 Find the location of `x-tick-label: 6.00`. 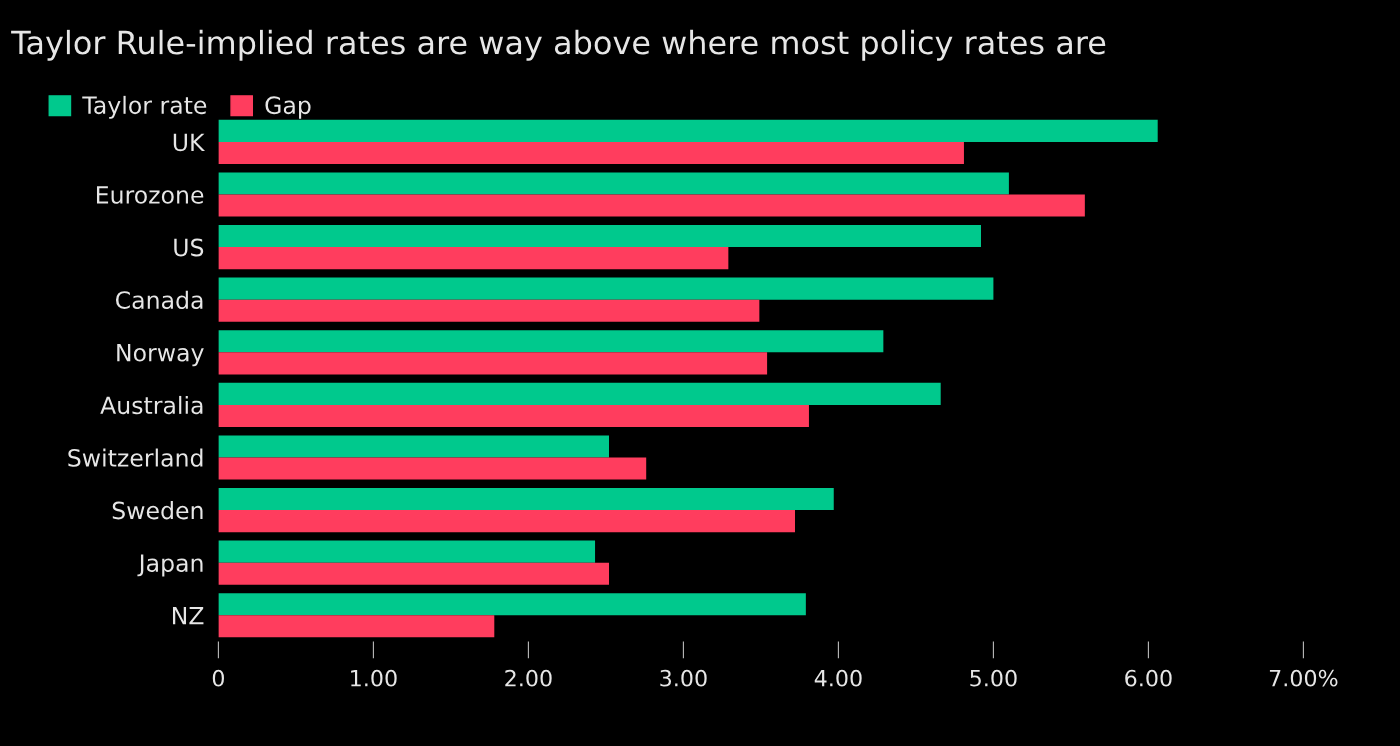

x-tick-label: 6.00 is located at coordinates (1148, 678).